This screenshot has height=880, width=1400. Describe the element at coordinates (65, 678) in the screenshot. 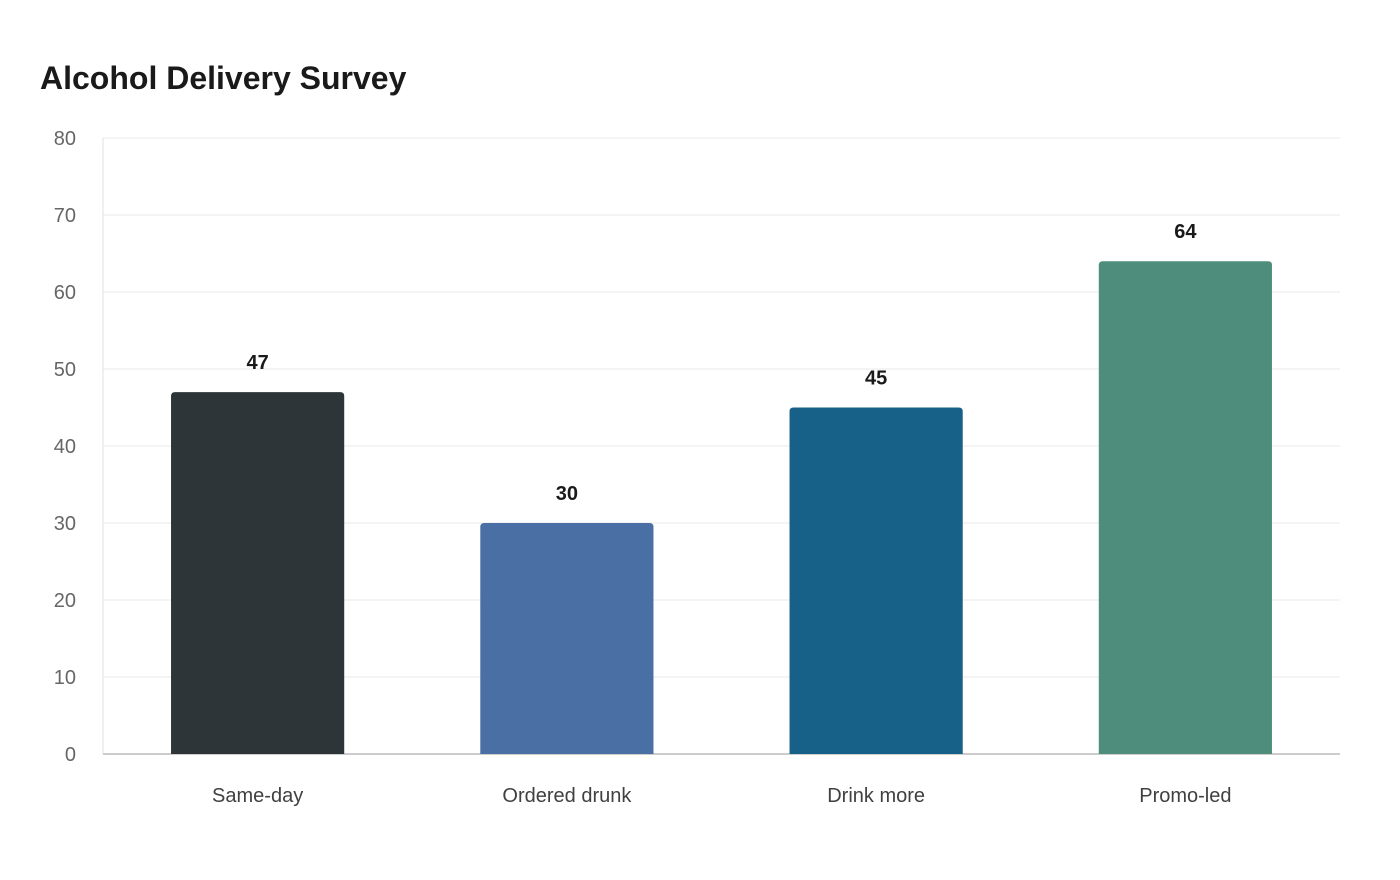

I see `y-tick-label: 10` at that location.